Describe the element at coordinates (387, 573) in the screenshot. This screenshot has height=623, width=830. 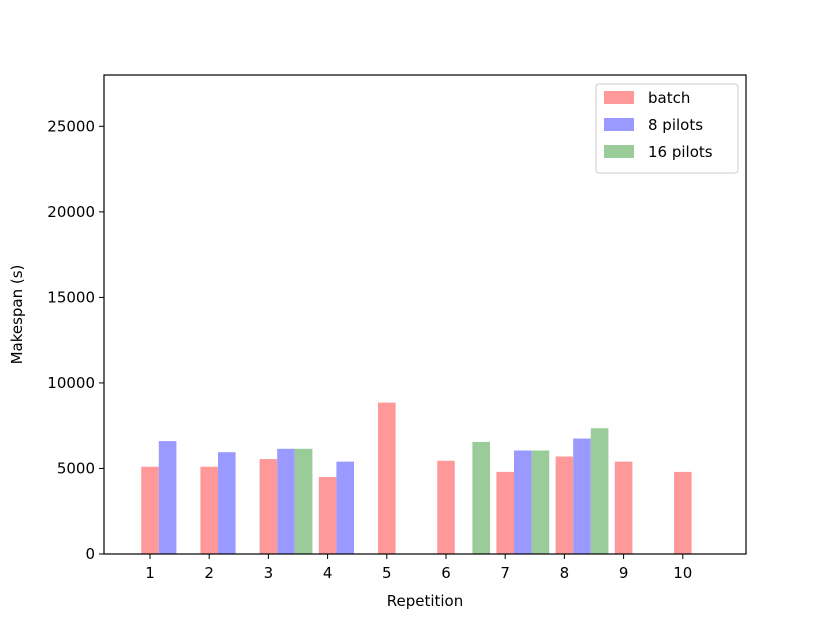
I see `x-tick-label: 5` at that location.